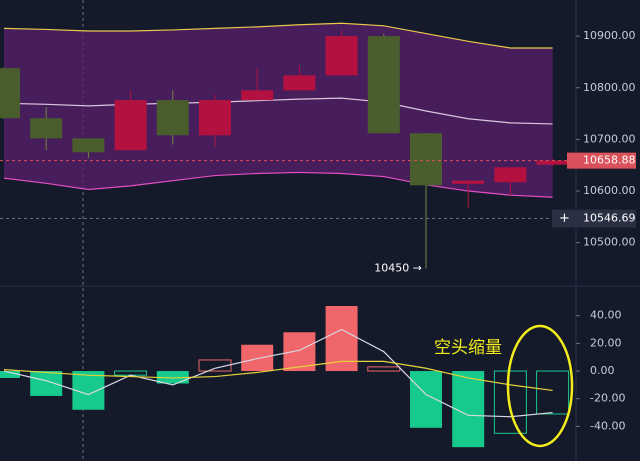 The width and height of the screenshot is (640, 461). Describe the element at coordinates (564, 218) in the screenshot. I see `crosshair-plus: +` at that location.